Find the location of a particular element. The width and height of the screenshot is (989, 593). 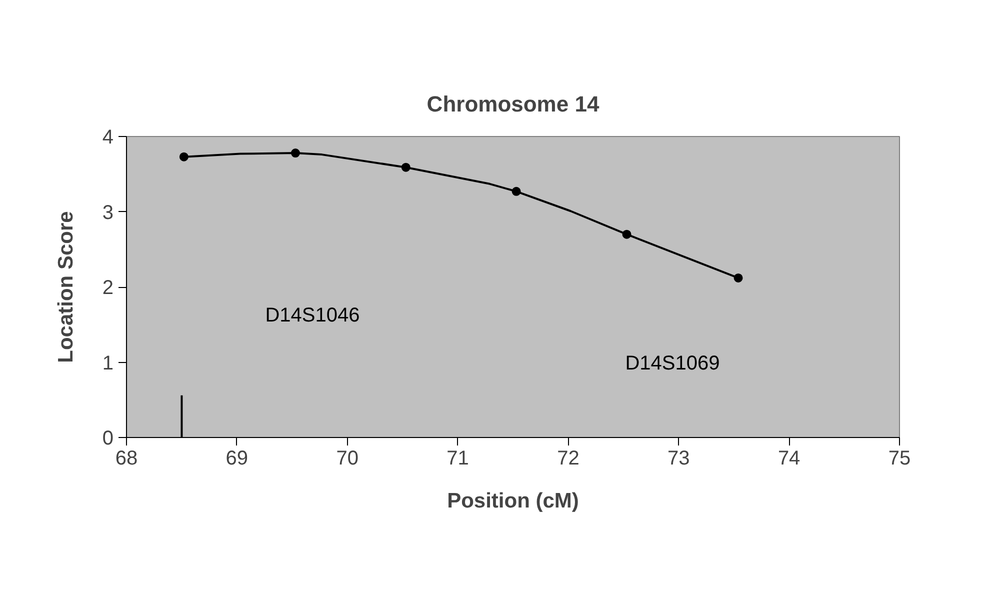

x-tick-label: 68 is located at coordinates (126, 459).